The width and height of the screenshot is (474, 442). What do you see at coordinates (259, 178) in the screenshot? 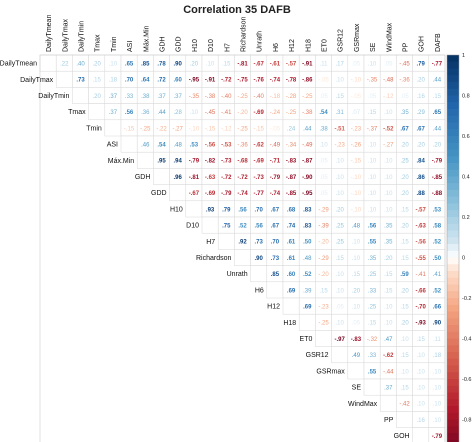
I see `cell-value: -.73` at bounding box center [259, 178].